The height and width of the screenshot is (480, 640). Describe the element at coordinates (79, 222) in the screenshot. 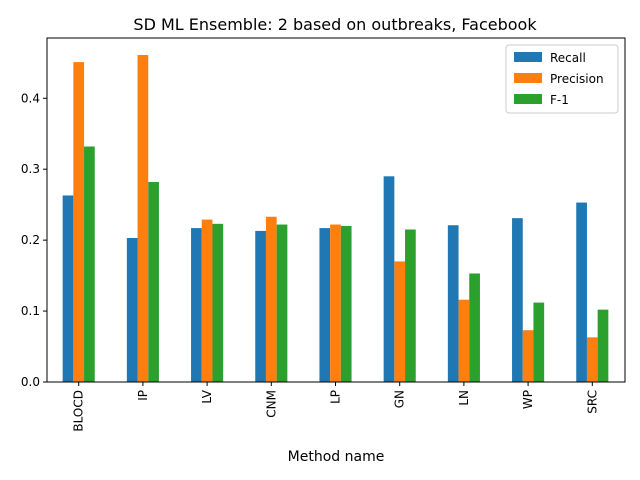

I see `bar-precision-blocd` at that location.